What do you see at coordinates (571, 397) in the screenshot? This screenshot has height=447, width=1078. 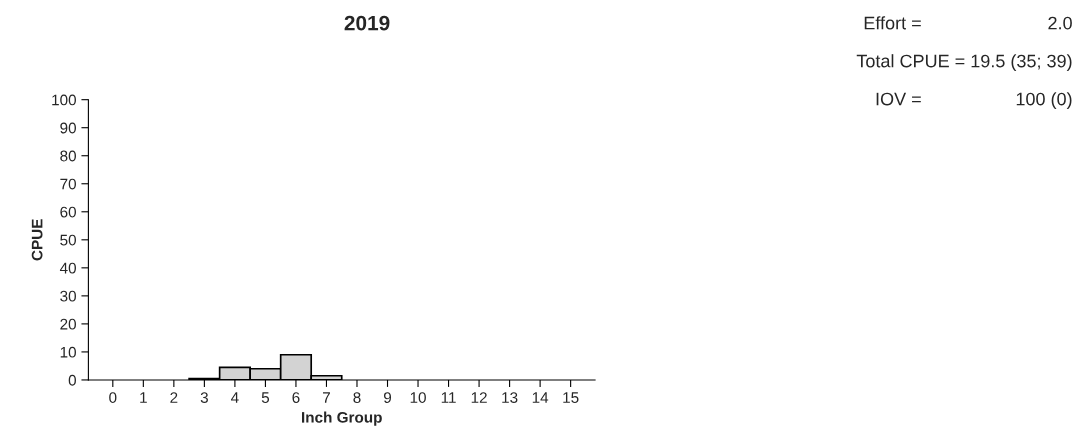 I see `x-tick-label: 15` at bounding box center [571, 397].